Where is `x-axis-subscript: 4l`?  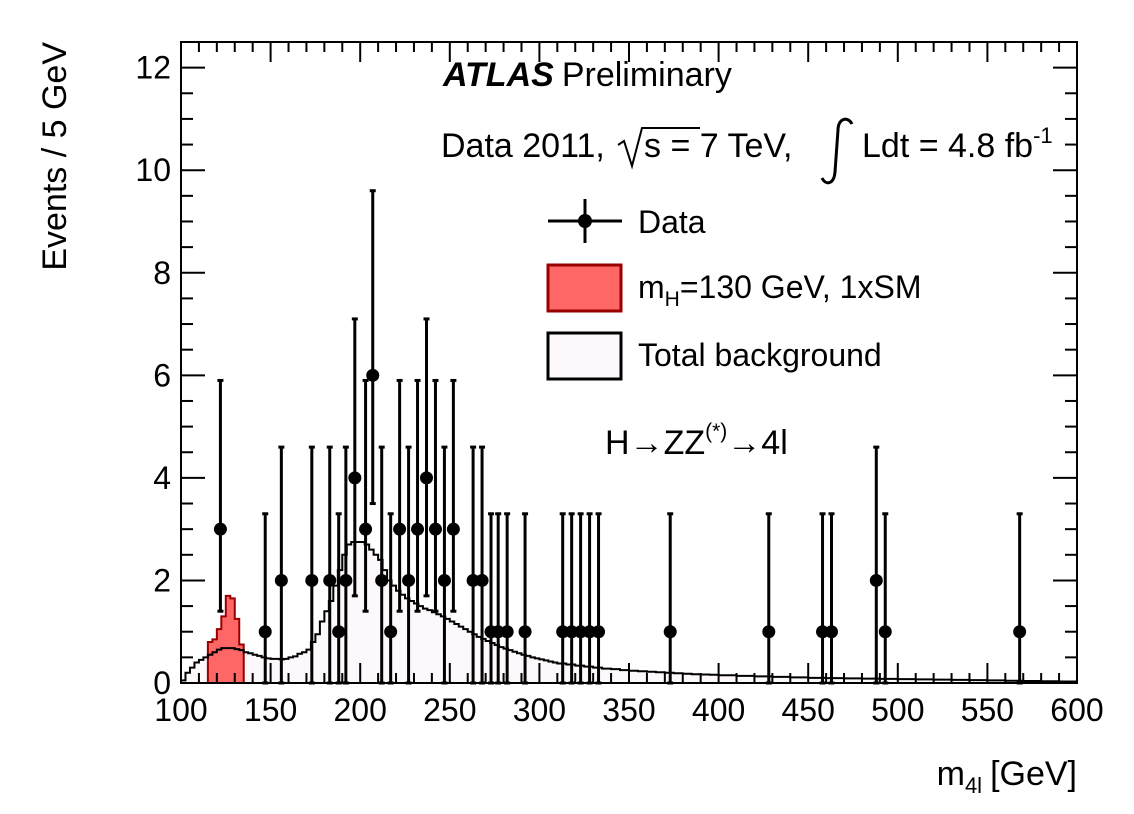
x-axis-subscript: 4l is located at coordinates (973, 785).